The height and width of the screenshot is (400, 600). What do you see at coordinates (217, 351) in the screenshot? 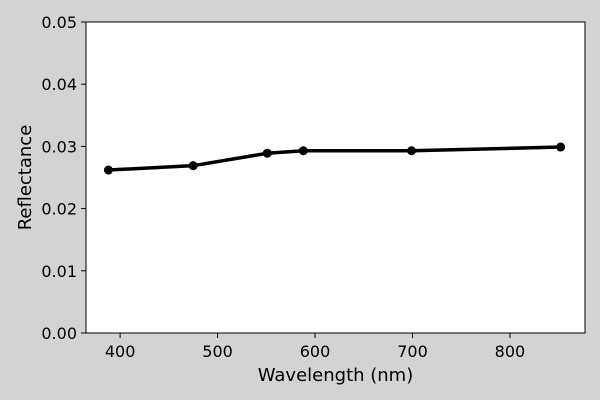
I see `x-tick-label: 500` at bounding box center [217, 351].